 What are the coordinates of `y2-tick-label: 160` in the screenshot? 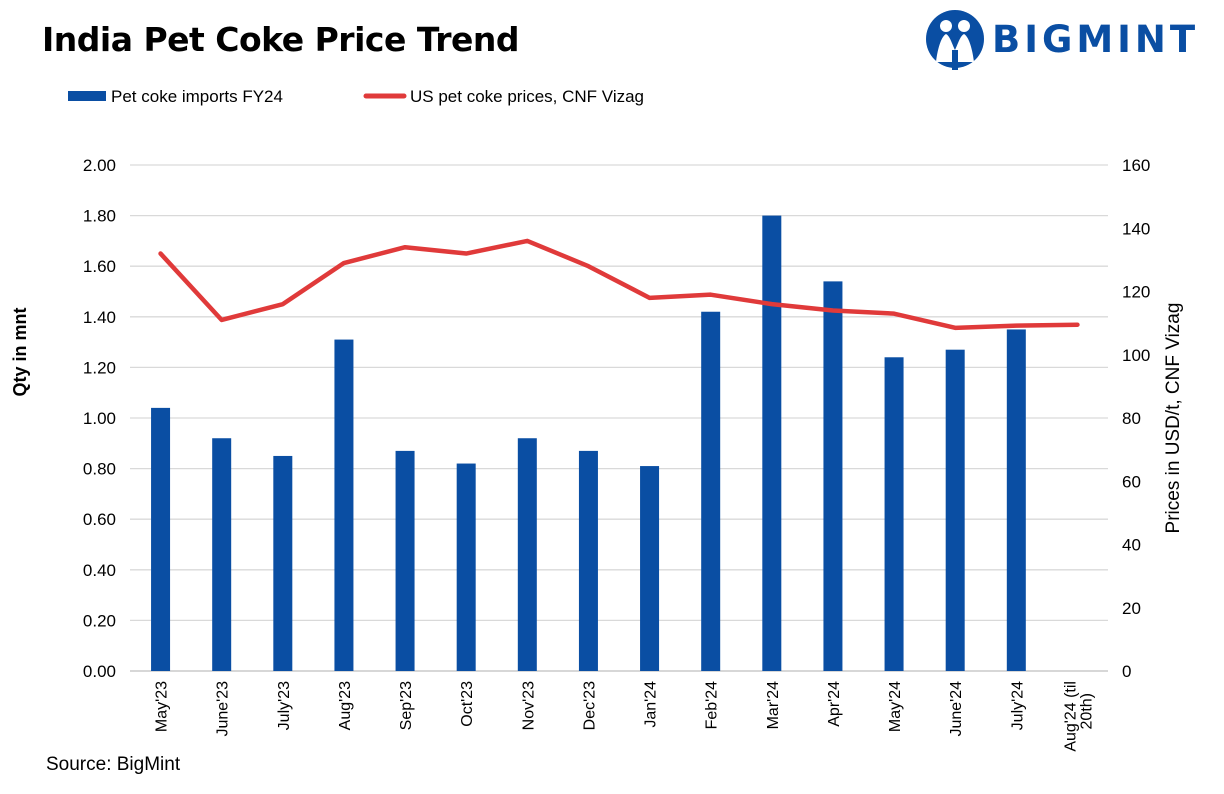 It's located at (1136, 165).